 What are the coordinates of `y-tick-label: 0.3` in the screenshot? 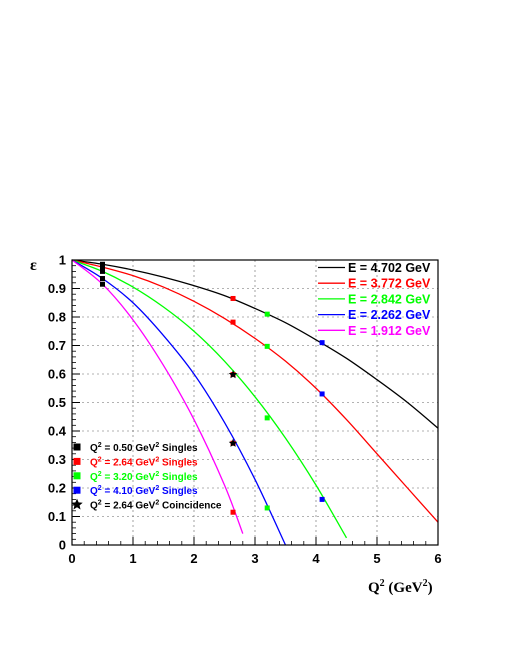 It's located at (57, 459).